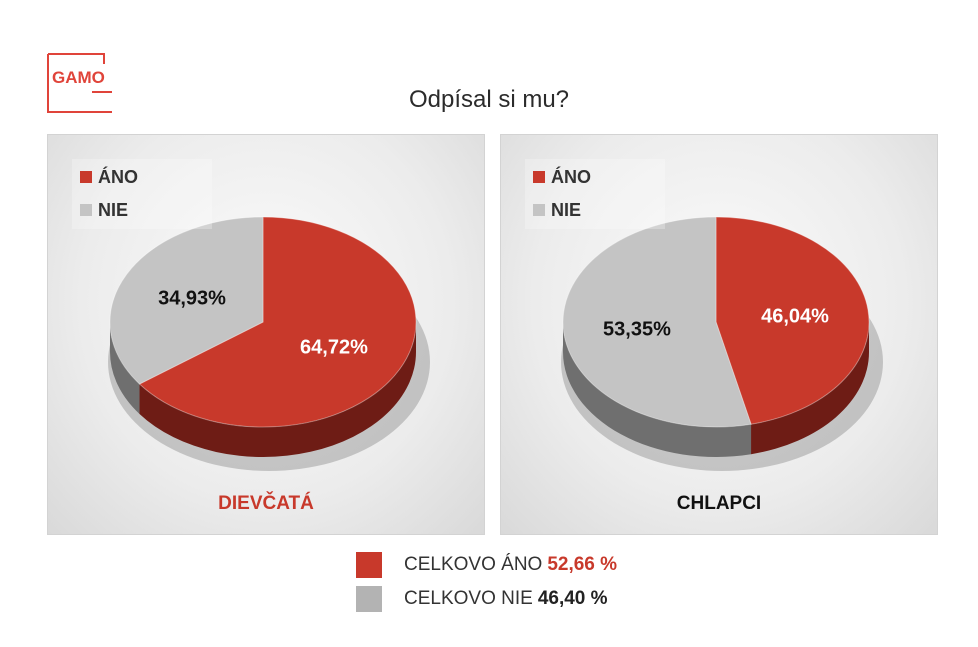 Image resolution: width=978 pixels, height=647 pixels. Describe the element at coordinates (192, 298) in the screenshot. I see `data-label-no: 34,93%` at that location.